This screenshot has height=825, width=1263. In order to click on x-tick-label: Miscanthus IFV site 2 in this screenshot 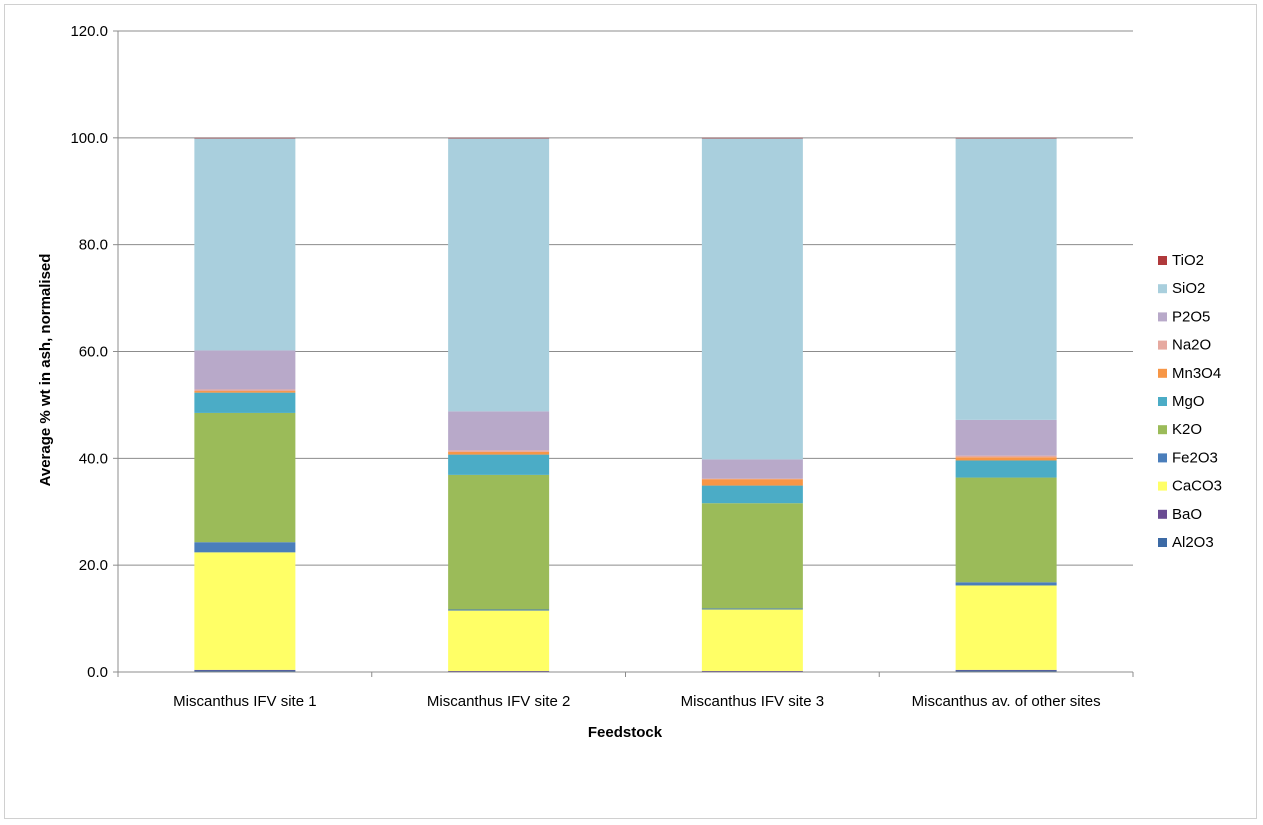, I will do `click(498, 701)`.